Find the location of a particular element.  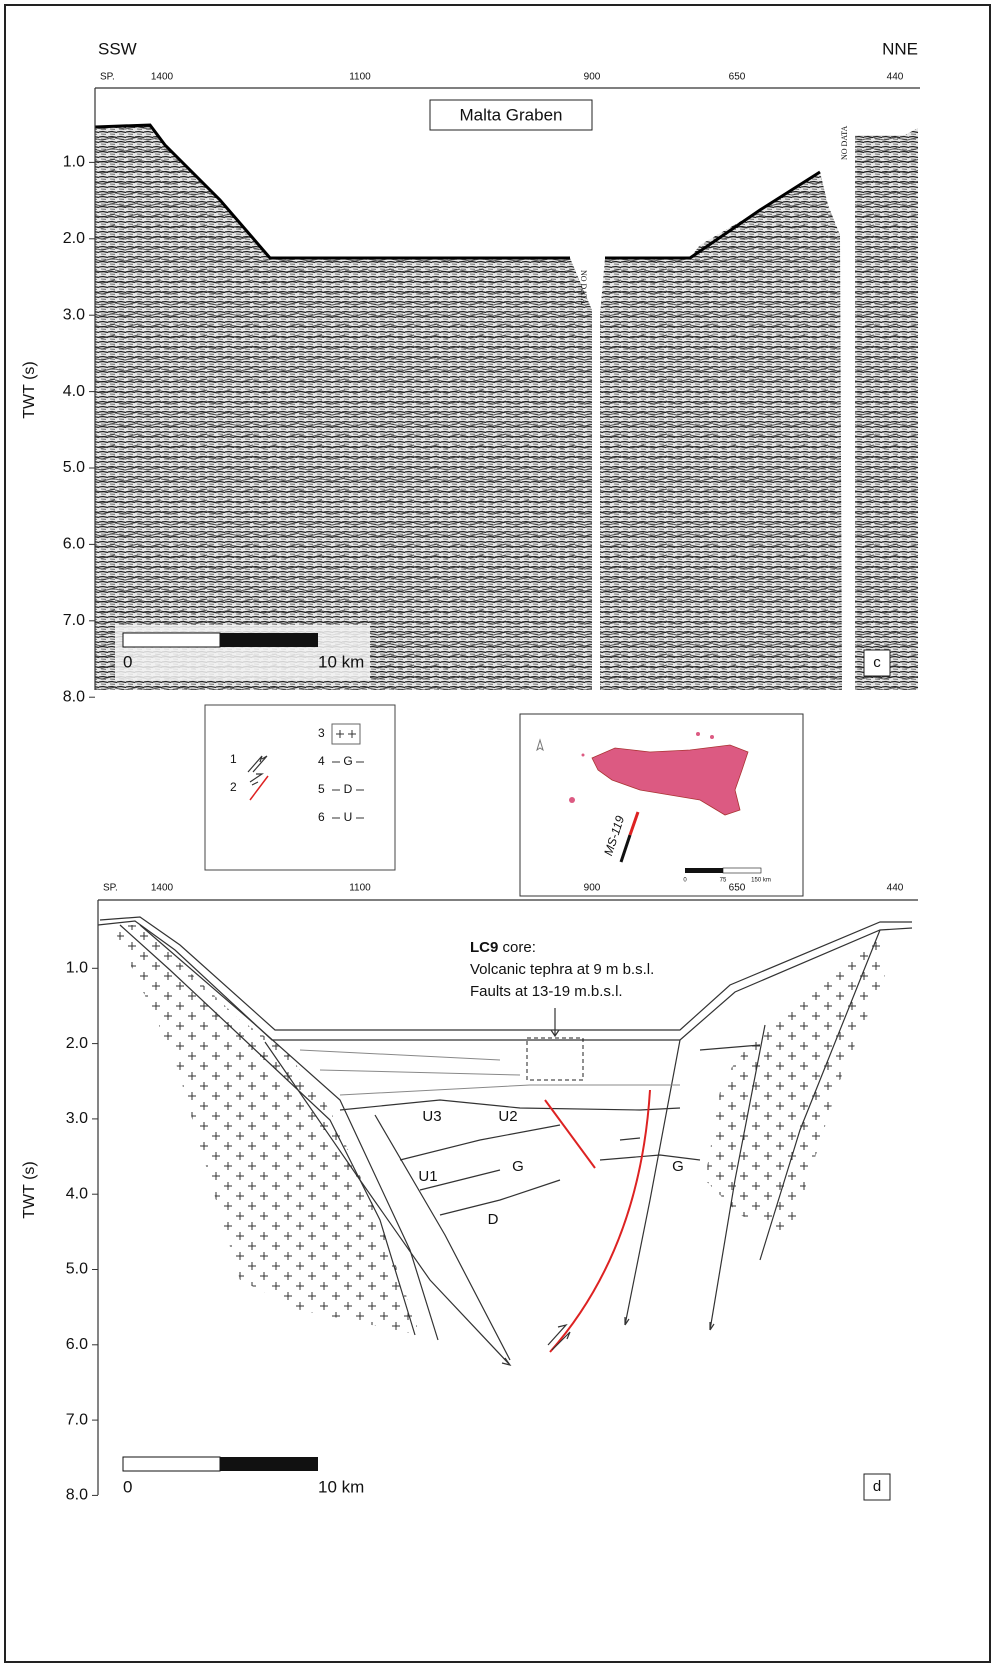

legend-number: 2 is located at coordinates (233, 787).